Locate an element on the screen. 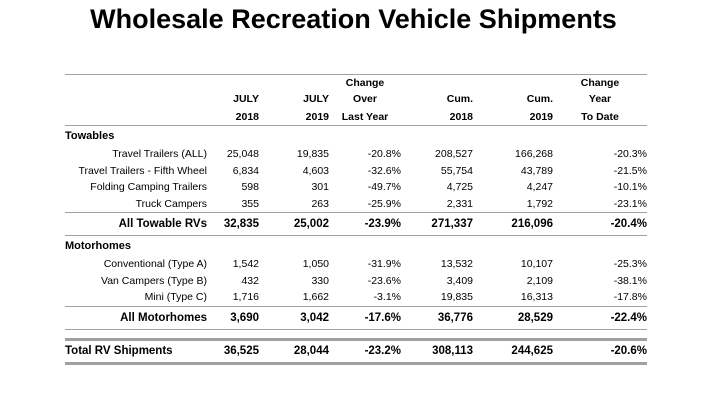  table-cell: 3,690 is located at coordinates (233, 318).